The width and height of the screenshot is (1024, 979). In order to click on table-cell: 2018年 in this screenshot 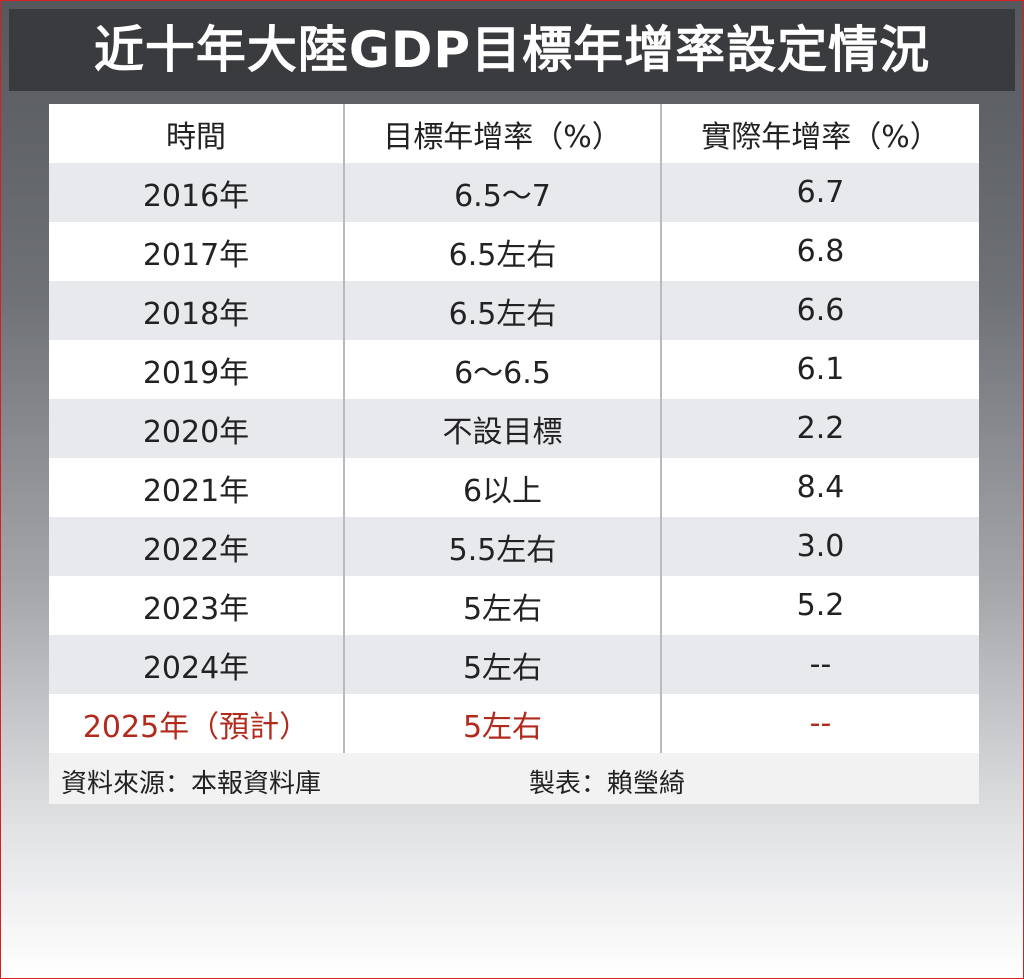, I will do `click(196, 310)`.